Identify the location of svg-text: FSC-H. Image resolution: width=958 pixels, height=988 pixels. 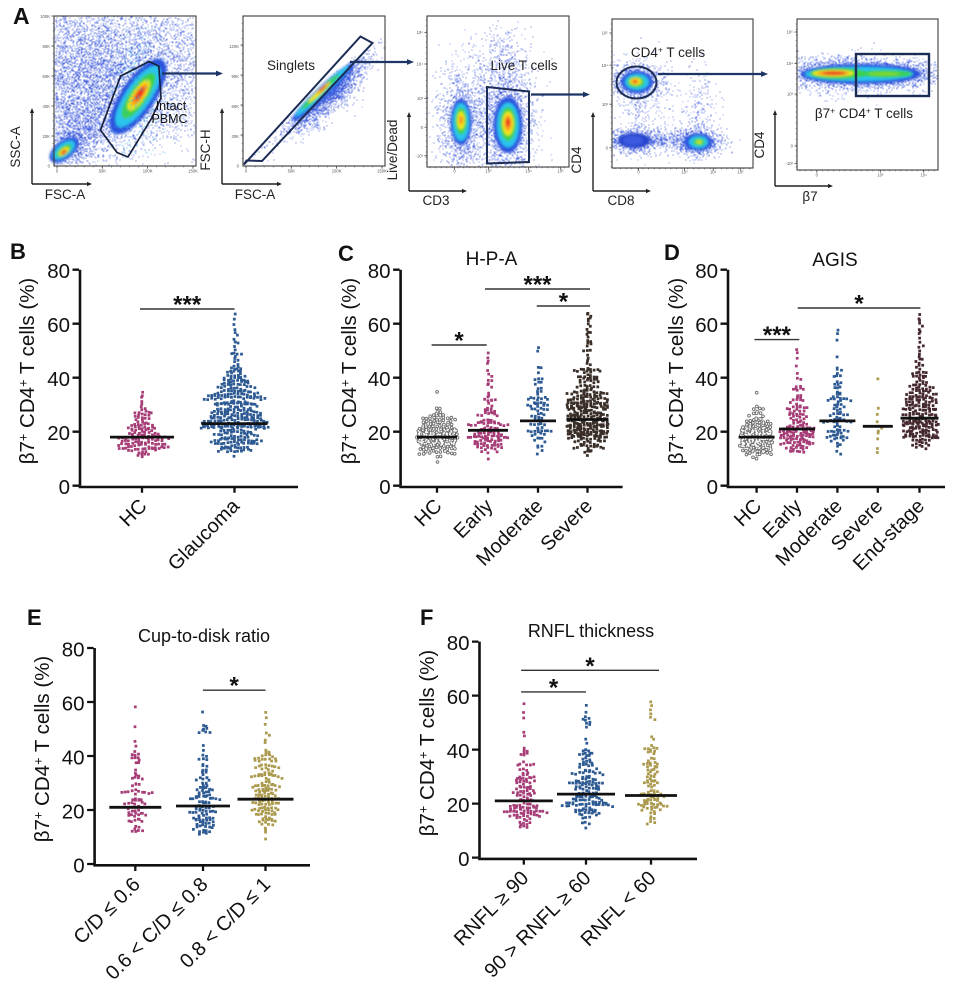
(205, 149).